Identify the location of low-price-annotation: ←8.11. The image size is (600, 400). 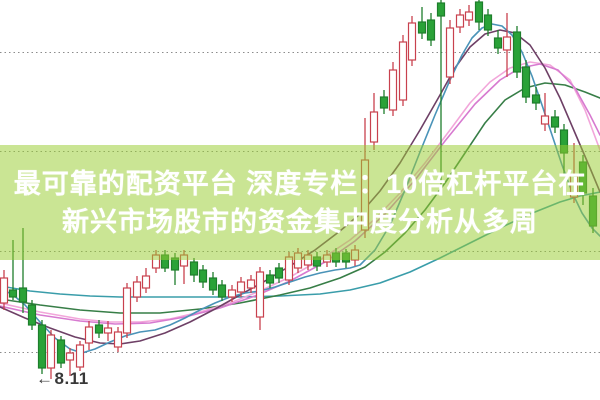
(62, 379).